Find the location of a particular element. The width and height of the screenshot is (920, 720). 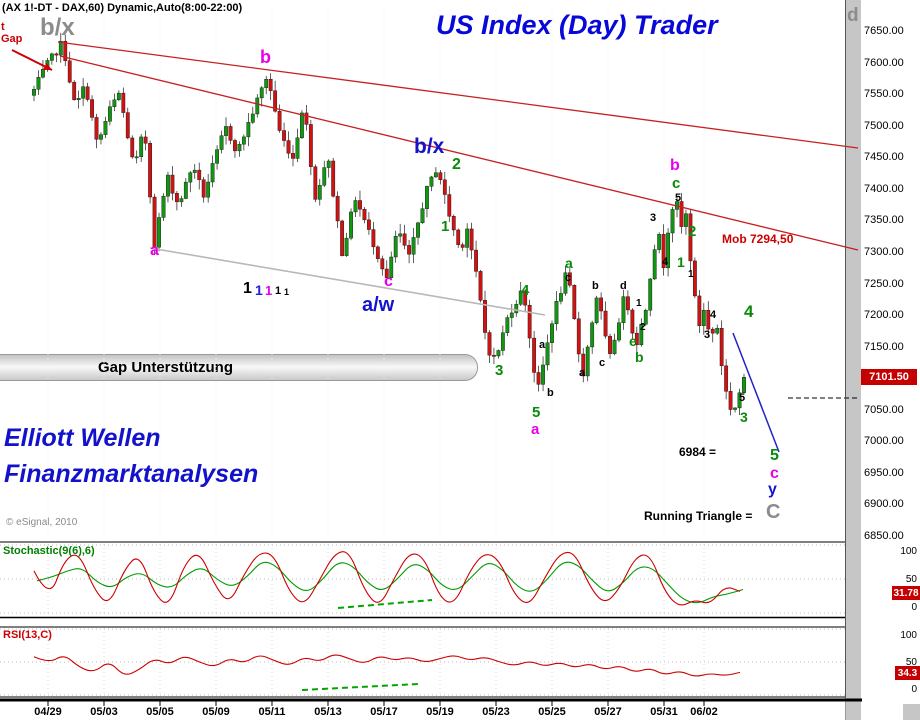

stoch-divergence-line is located at coordinates (385, 604).